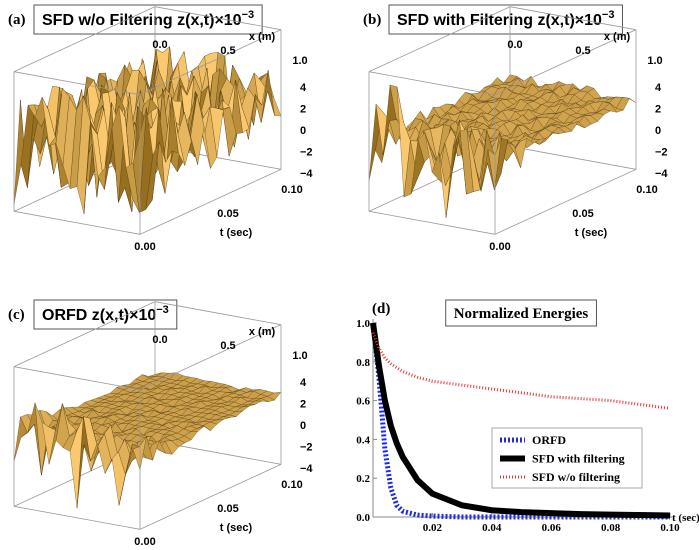 This screenshot has width=699, height=550. I want to click on y-tick-label: 0.6, so click(363, 402).